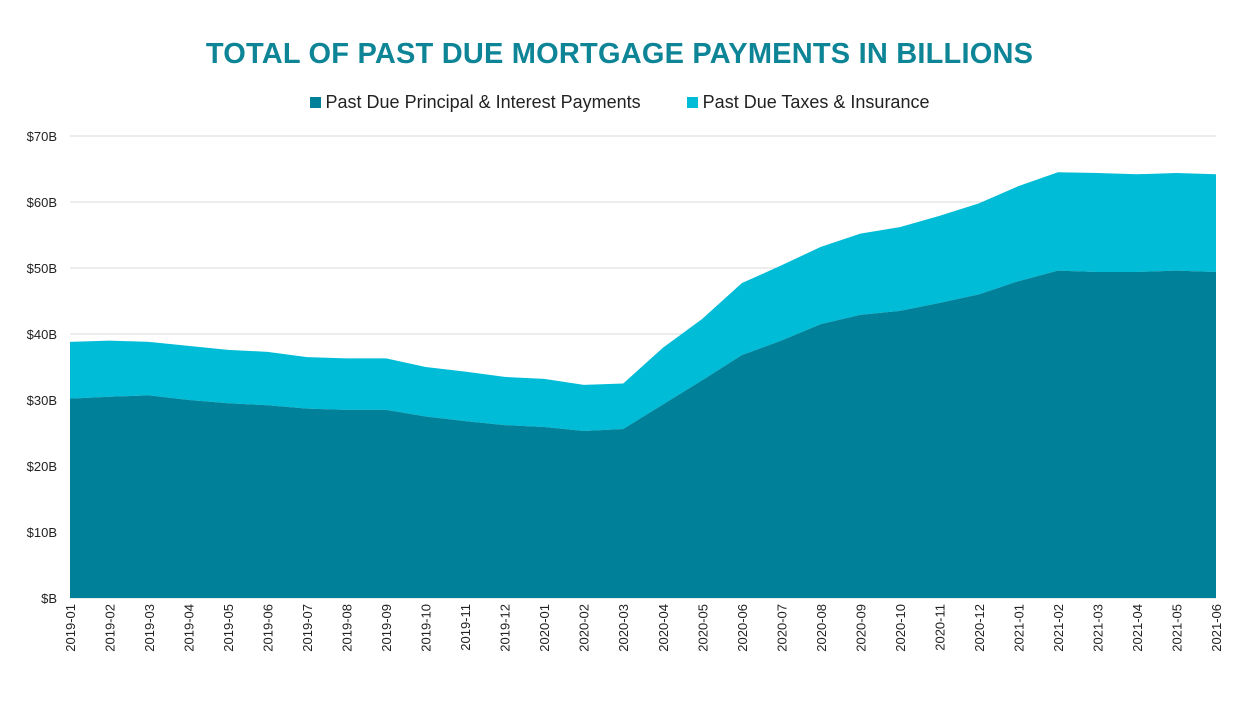 This screenshot has width=1239, height=715. What do you see at coordinates (1018, 628) in the screenshot?
I see `x-tick-label: 2021-01` at bounding box center [1018, 628].